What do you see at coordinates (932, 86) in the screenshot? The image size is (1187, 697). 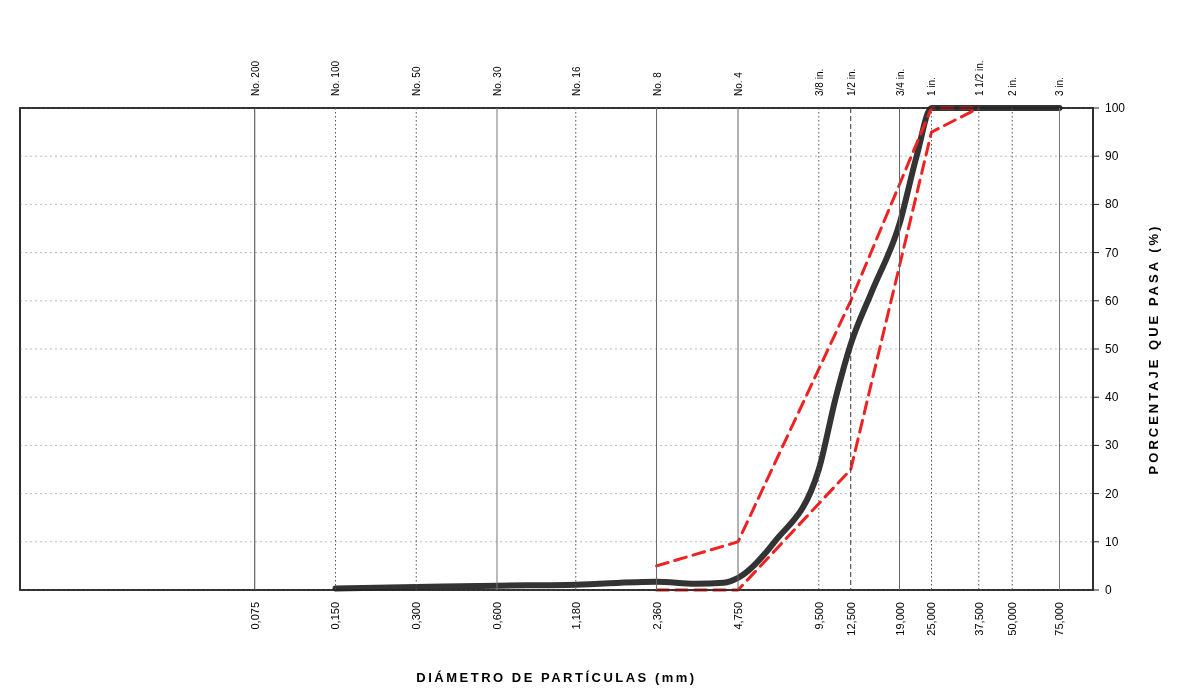 I see `ref-line-label: 1 in.` at bounding box center [932, 86].